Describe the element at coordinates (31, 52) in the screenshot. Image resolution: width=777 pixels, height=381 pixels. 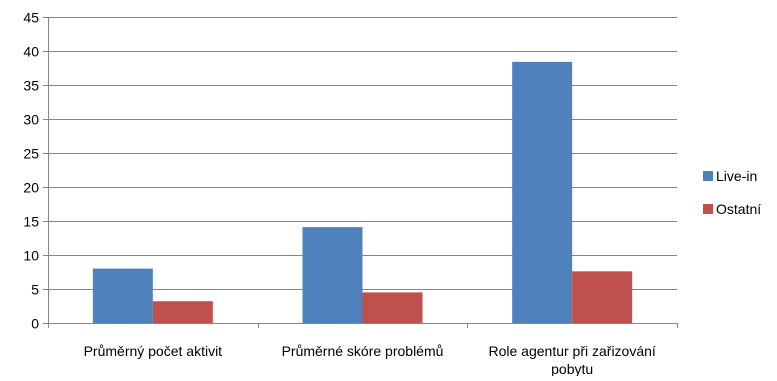
I see `y-tick-label: 40` at that location.